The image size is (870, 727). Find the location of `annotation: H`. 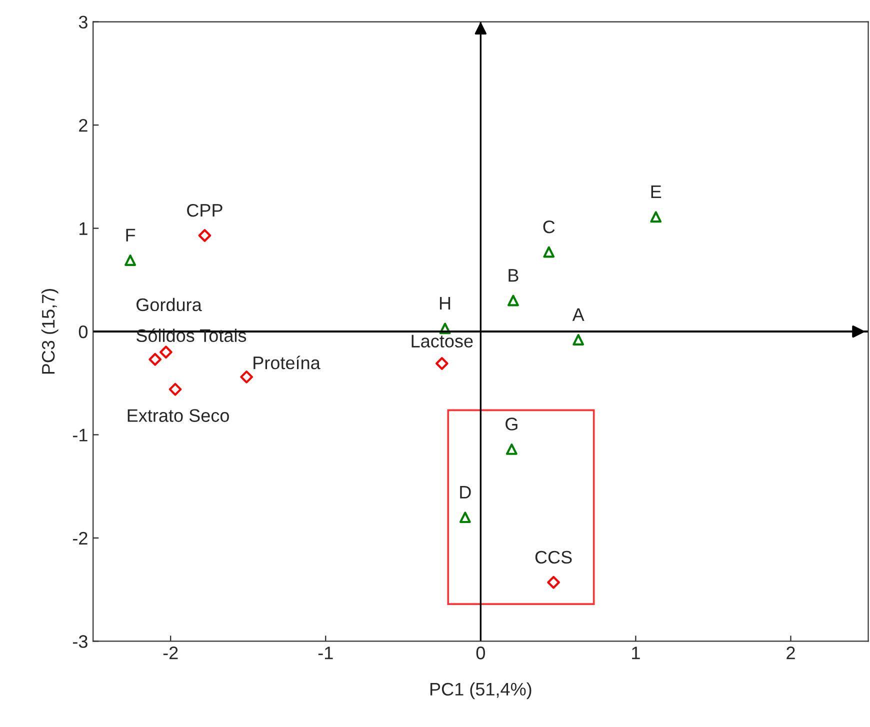

annotation: H is located at coordinates (445, 303).